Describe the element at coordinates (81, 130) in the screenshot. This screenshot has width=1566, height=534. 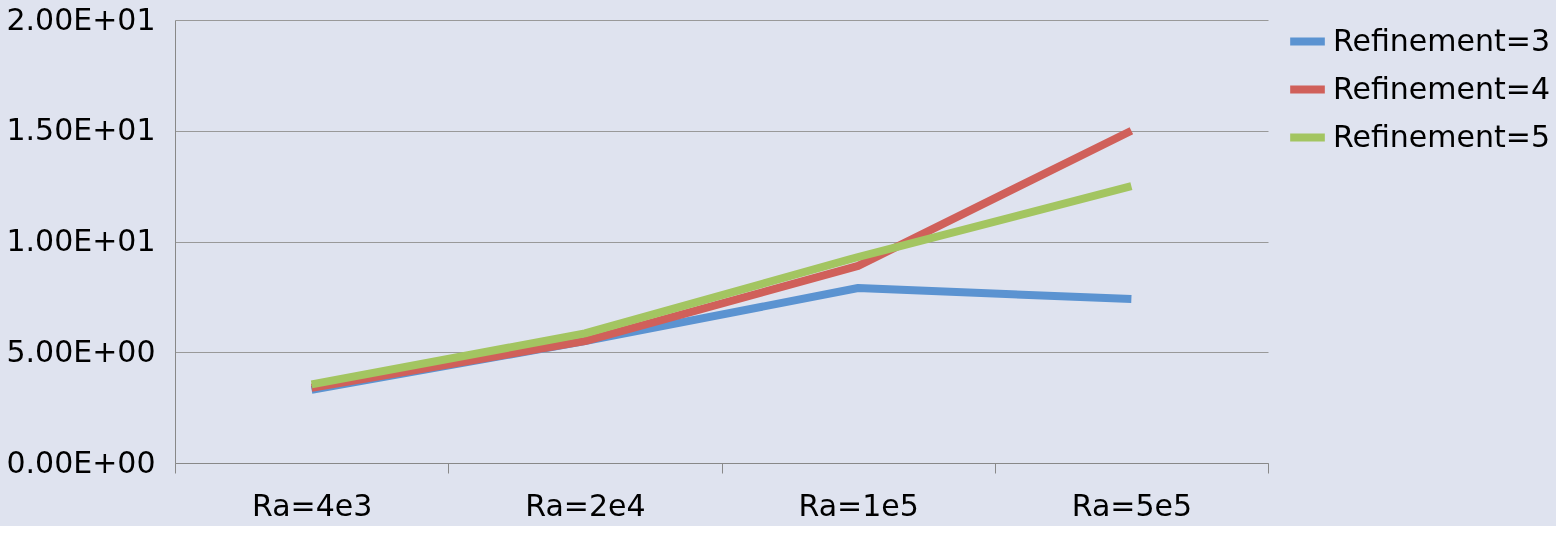
I see `y-tick-label: 1.50E+01` at that location.